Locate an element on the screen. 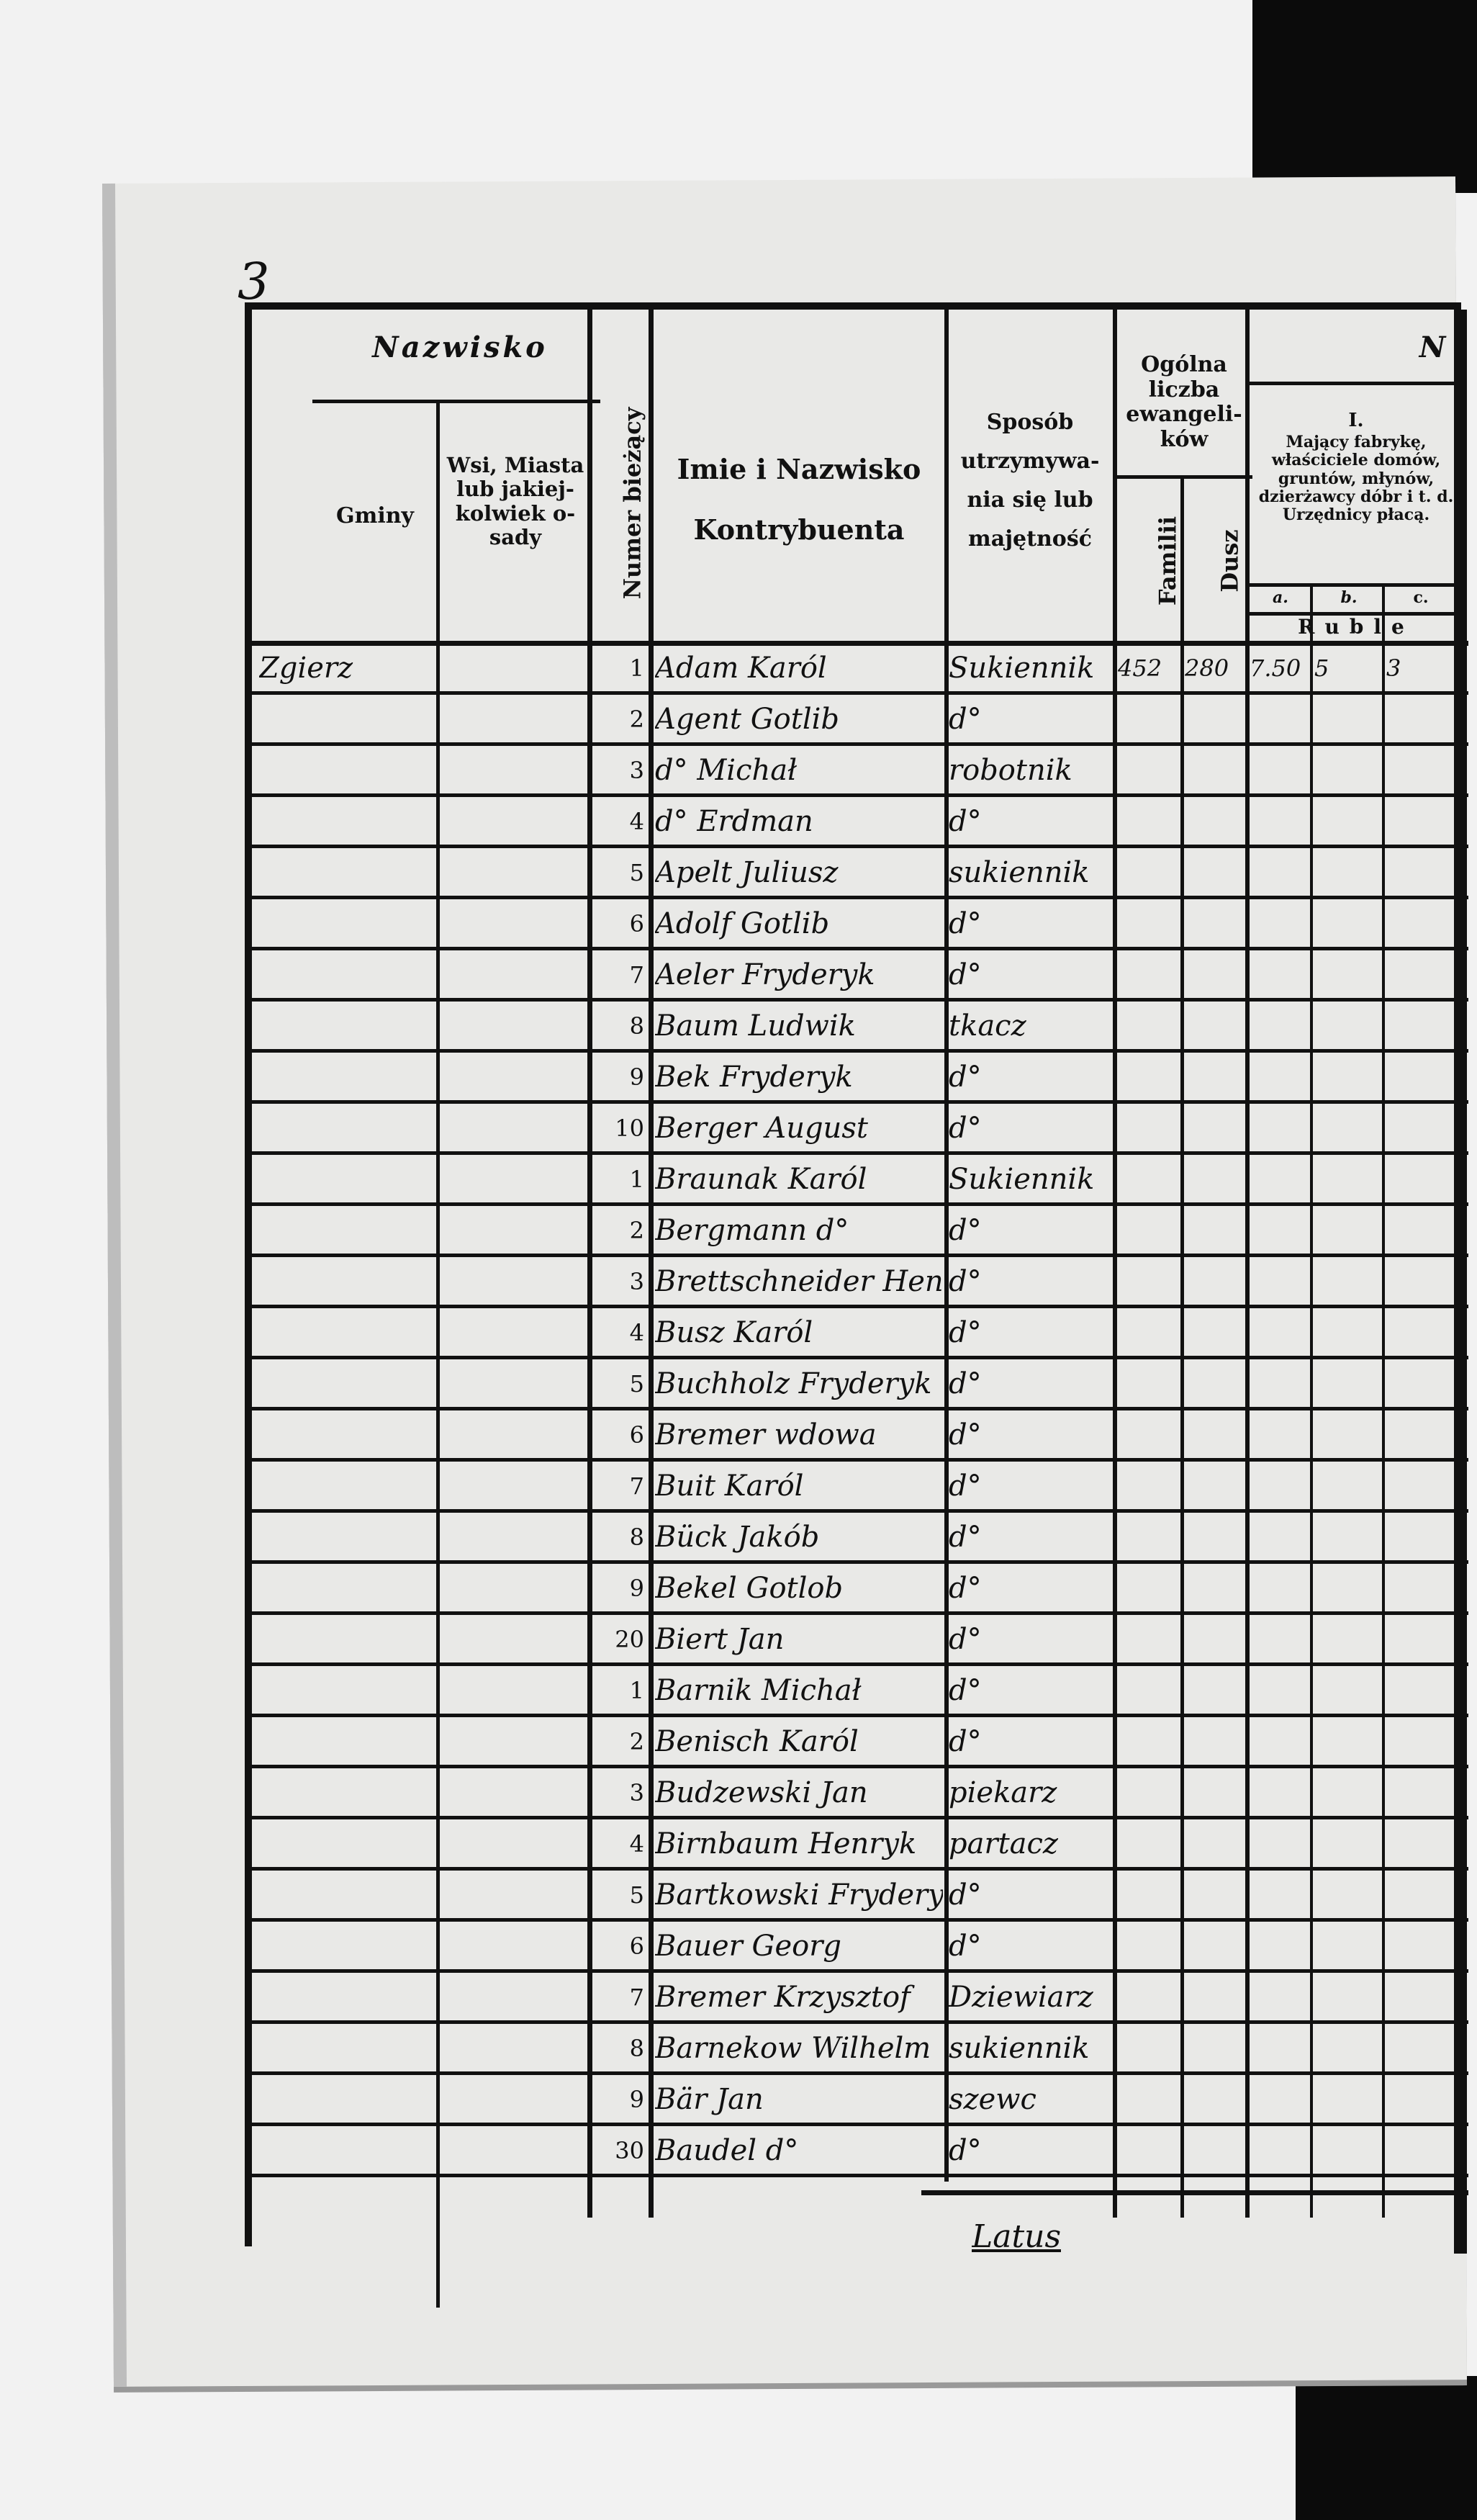 The height and width of the screenshot is (2520, 1477). table-row: 7 Aeler Fryderyk d° is located at coordinates (860, 977).